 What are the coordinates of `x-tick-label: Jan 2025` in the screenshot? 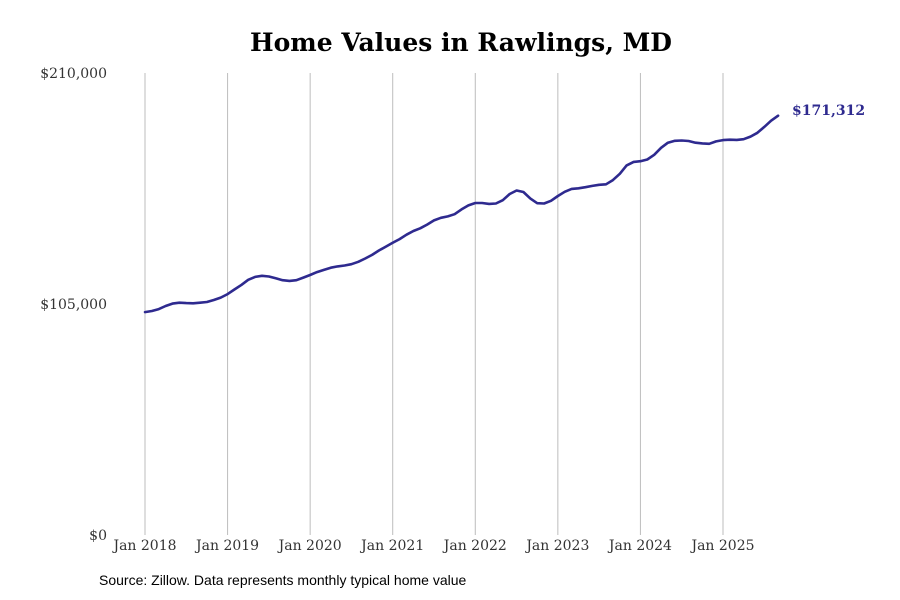 It's located at (721, 546).